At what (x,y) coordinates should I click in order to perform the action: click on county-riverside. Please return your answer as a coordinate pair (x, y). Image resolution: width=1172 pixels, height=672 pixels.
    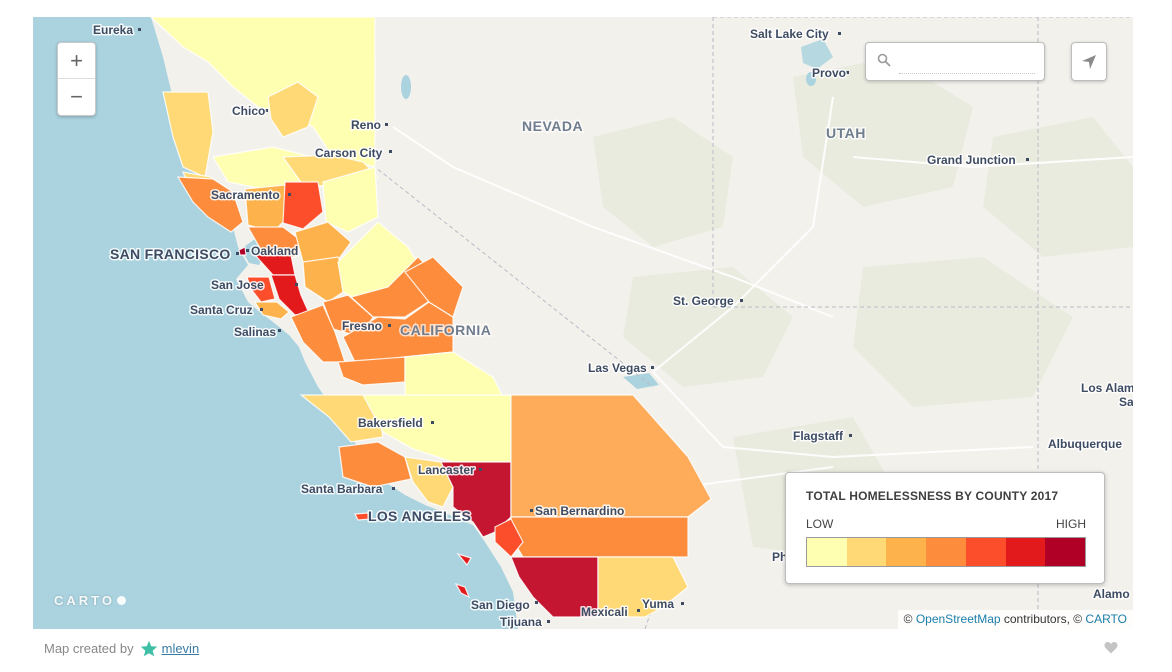
    Looking at the image, I should click on (599, 537).